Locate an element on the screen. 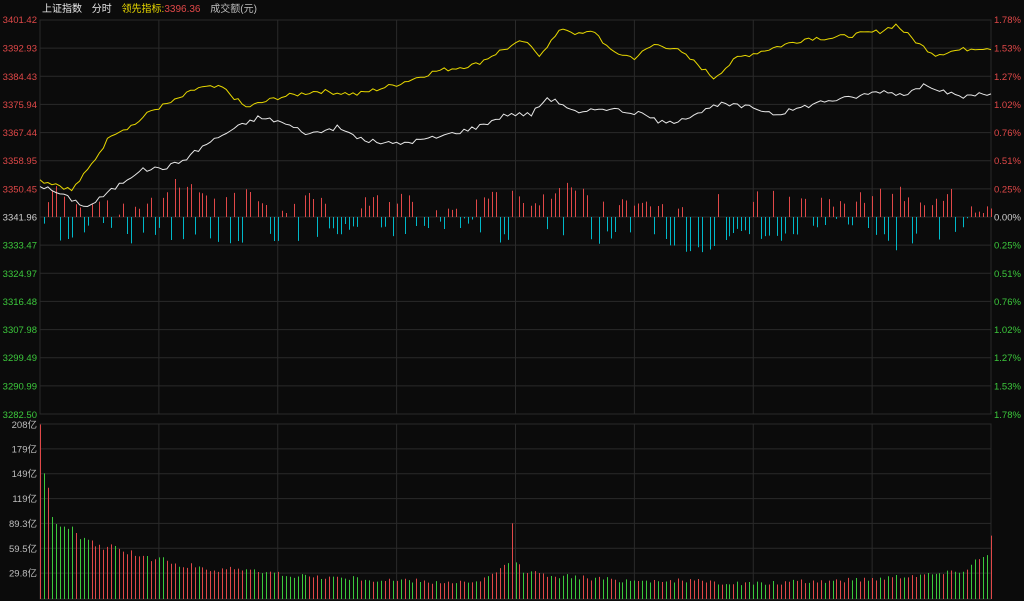 The image size is (1024, 601). price-tick-label: 3341.96 is located at coordinates (20, 218).